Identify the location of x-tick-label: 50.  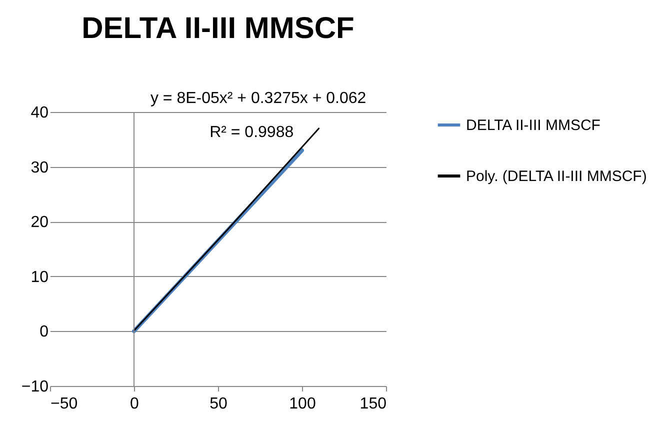
(219, 404).